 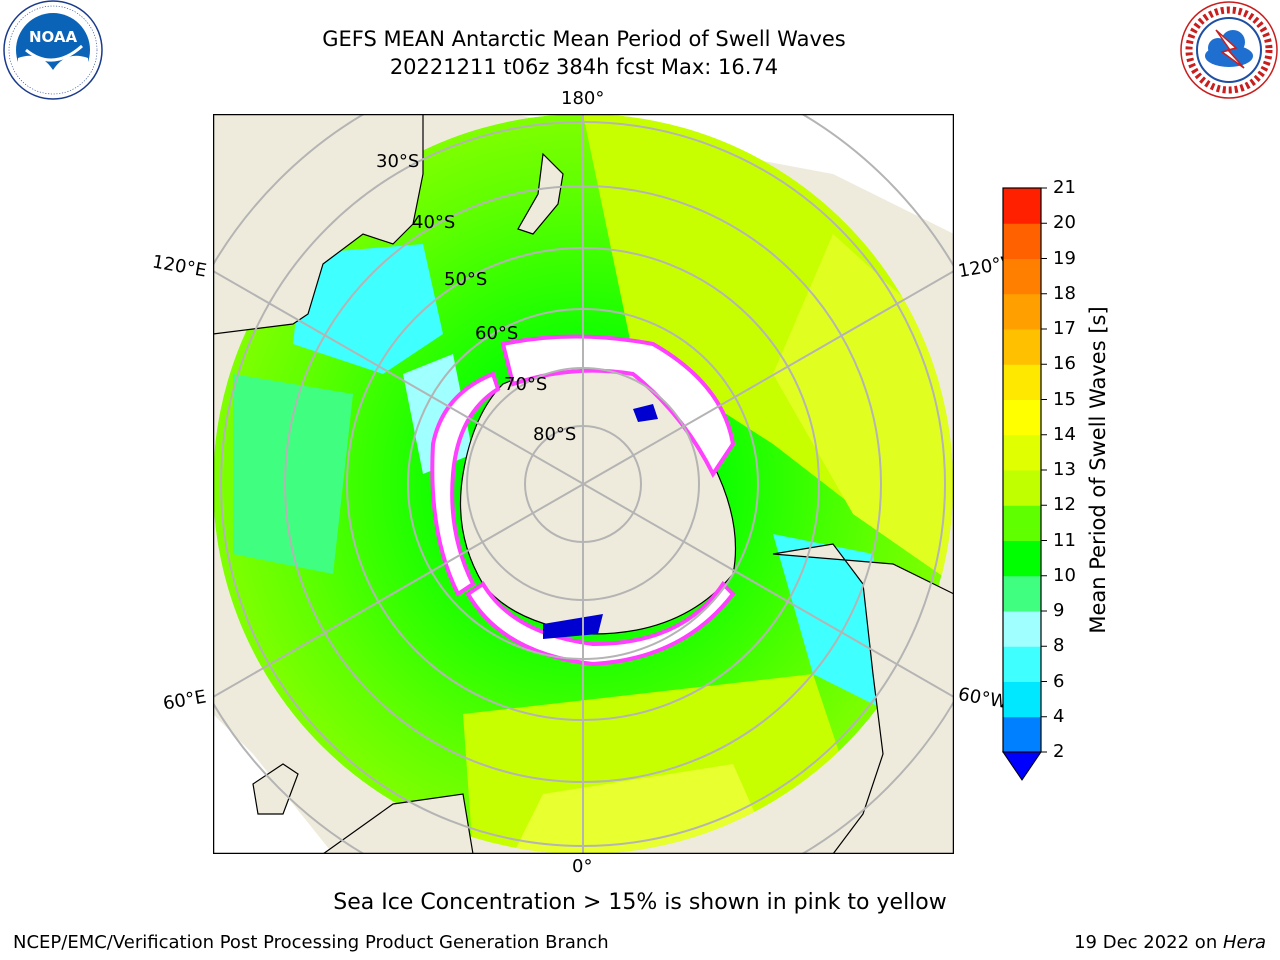 What do you see at coordinates (584, 67) in the screenshot?
I see `map-subtitle: 20221211 t06z 384h fcst Max: 16.74` at bounding box center [584, 67].